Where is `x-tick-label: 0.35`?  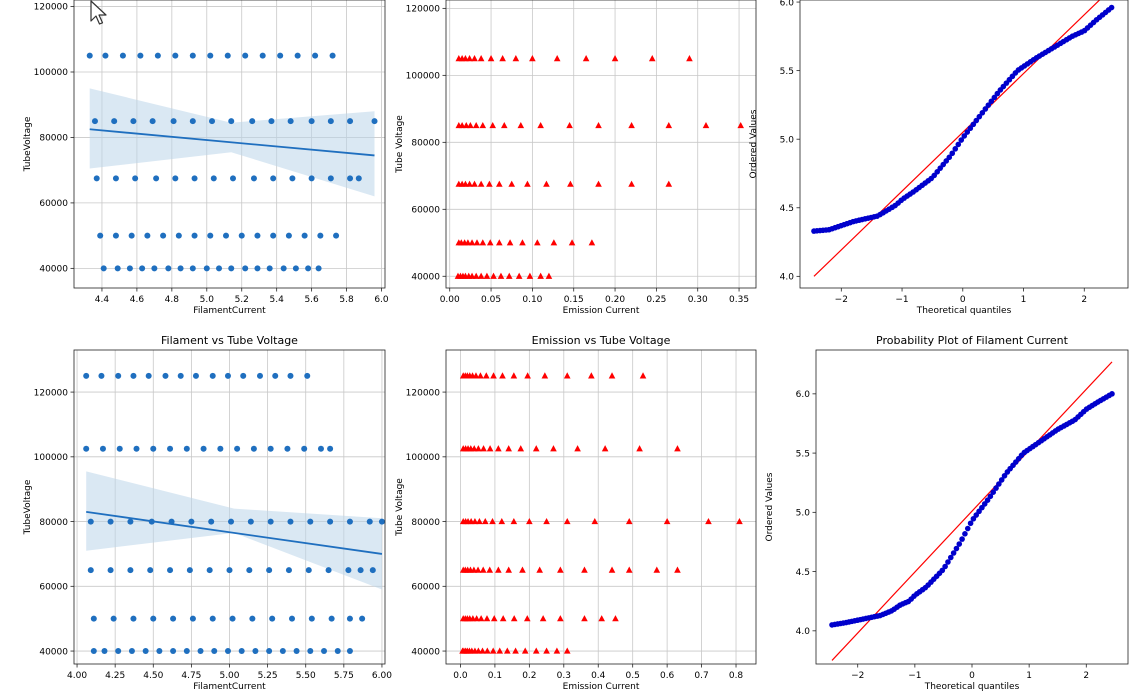
x-tick-label: 0.35 is located at coordinates (739, 300).